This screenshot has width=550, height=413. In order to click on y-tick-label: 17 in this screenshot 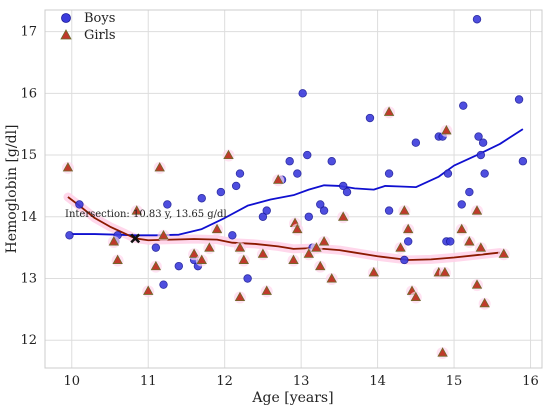, I will do `click(28, 32)`.